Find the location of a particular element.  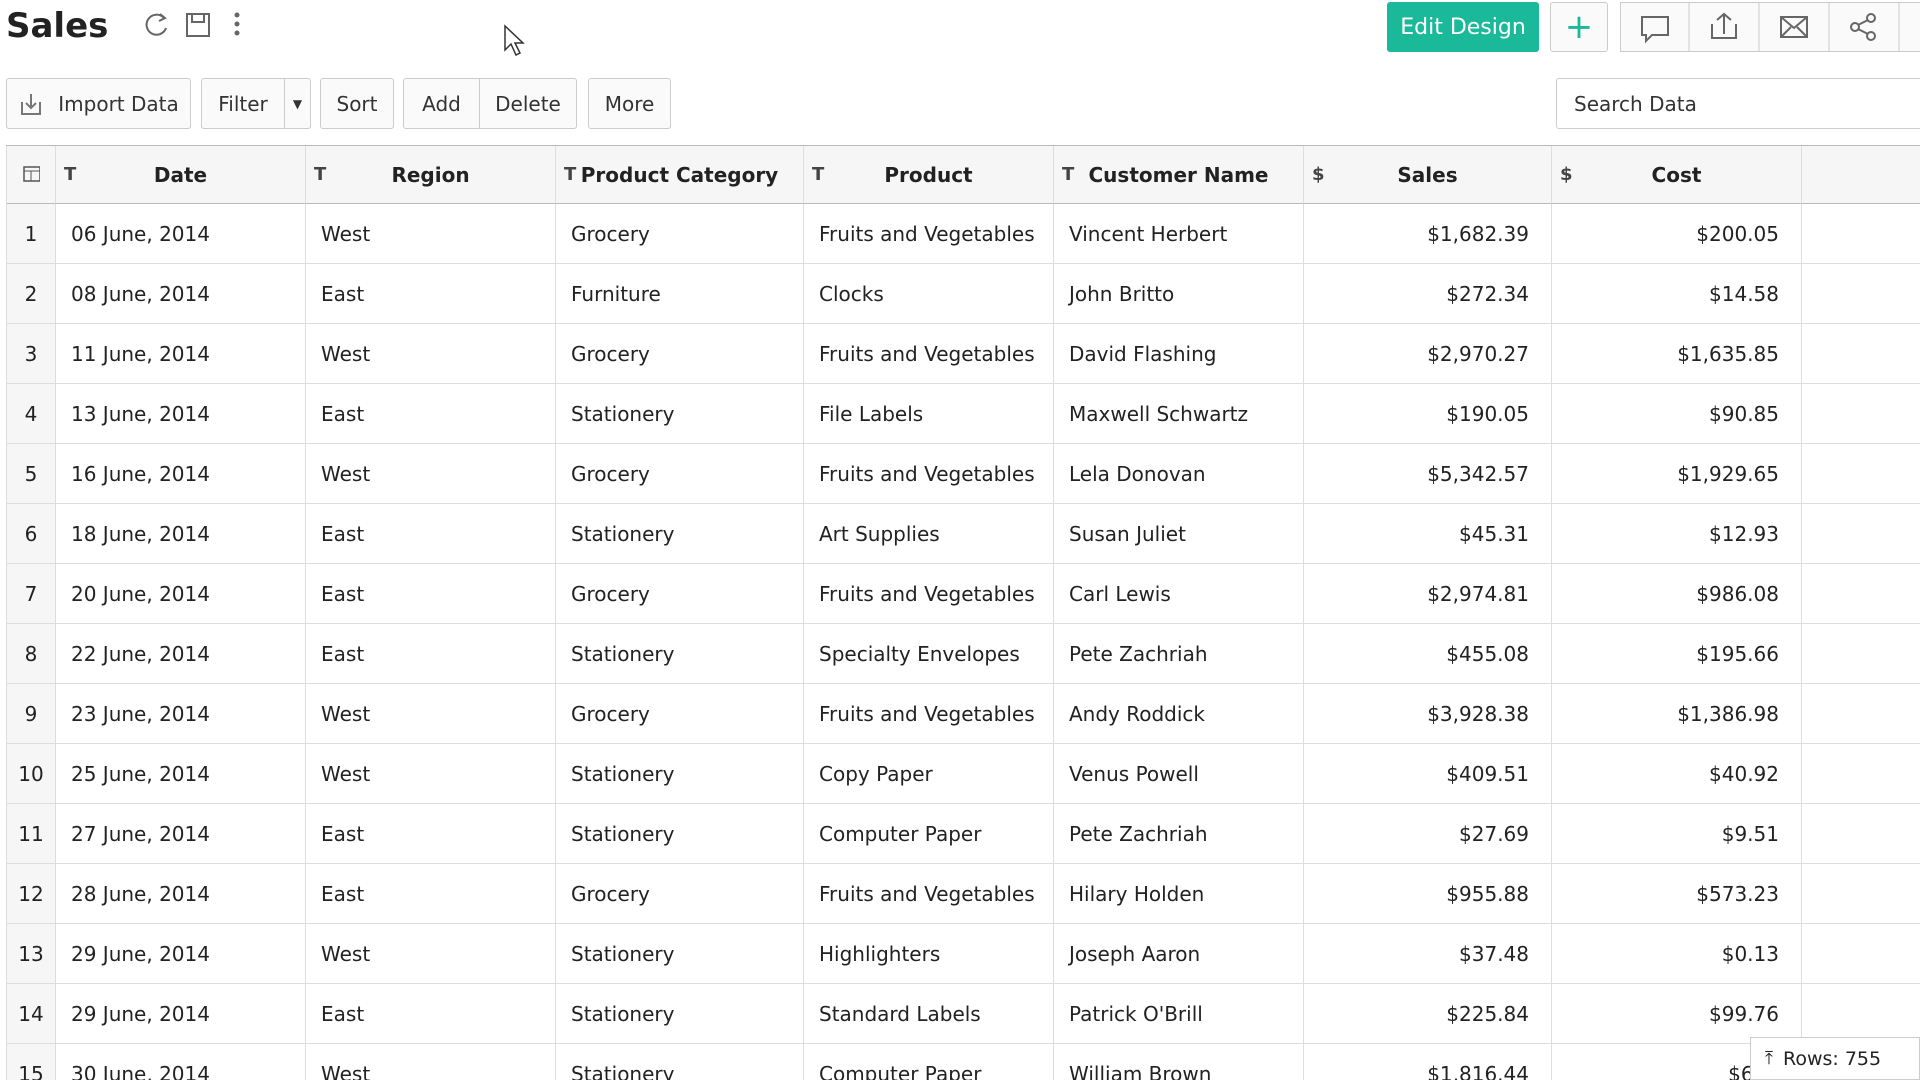

table-cell: $1,682.39 is located at coordinates (1428, 234).